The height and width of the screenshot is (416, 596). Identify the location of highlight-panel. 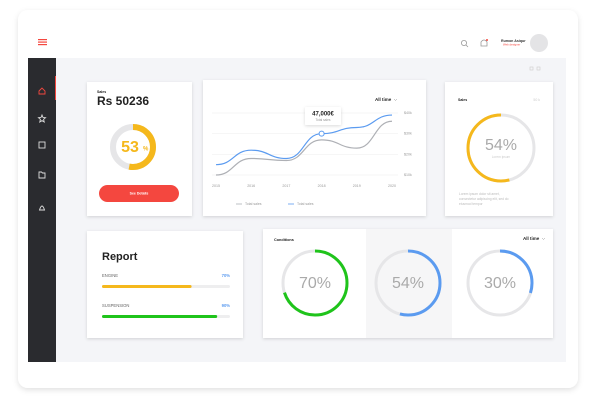
(409, 283).